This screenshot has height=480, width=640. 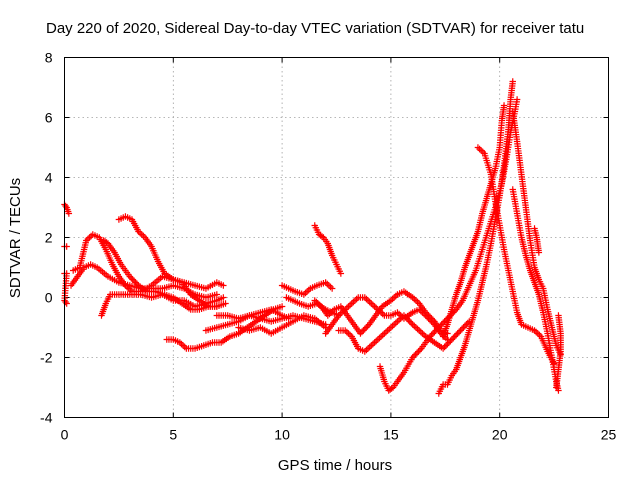 What do you see at coordinates (558, 351) in the screenshot?
I see `series-track-z` at bounding box center [558, 351].